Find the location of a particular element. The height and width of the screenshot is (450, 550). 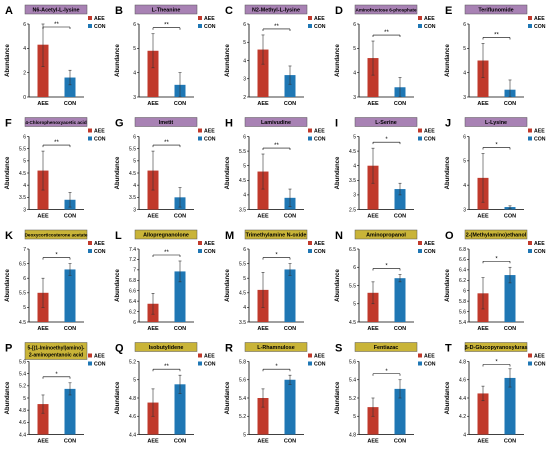

y-tick-label: 7.2 is located at coordinates (132, 260).